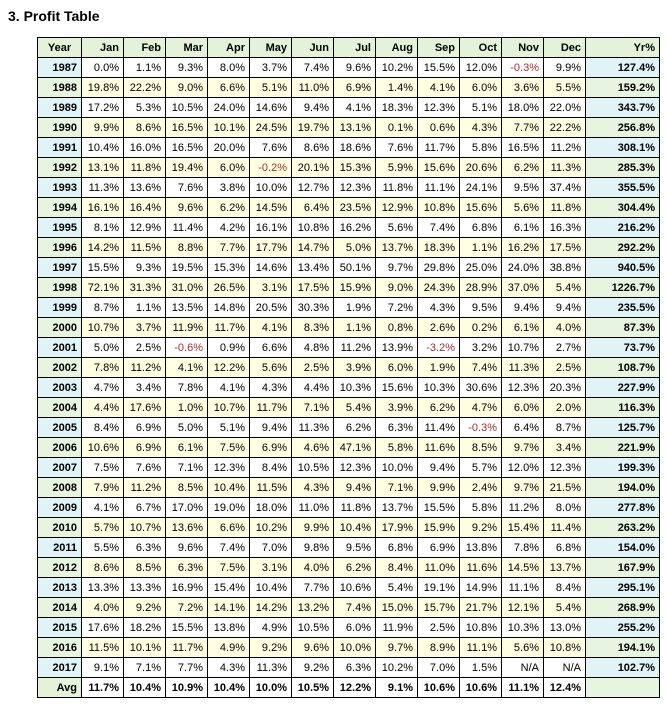  Describe the element at coordinates (59, 267) in the screenshot. I see `year-cell: 1997` at that location.